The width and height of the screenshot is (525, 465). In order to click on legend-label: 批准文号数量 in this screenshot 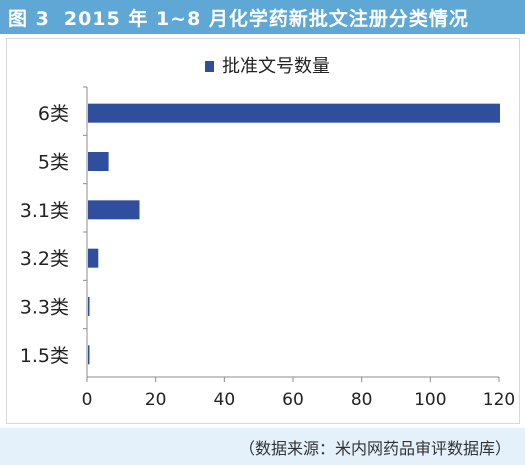, I will do `click(276, 66)`.